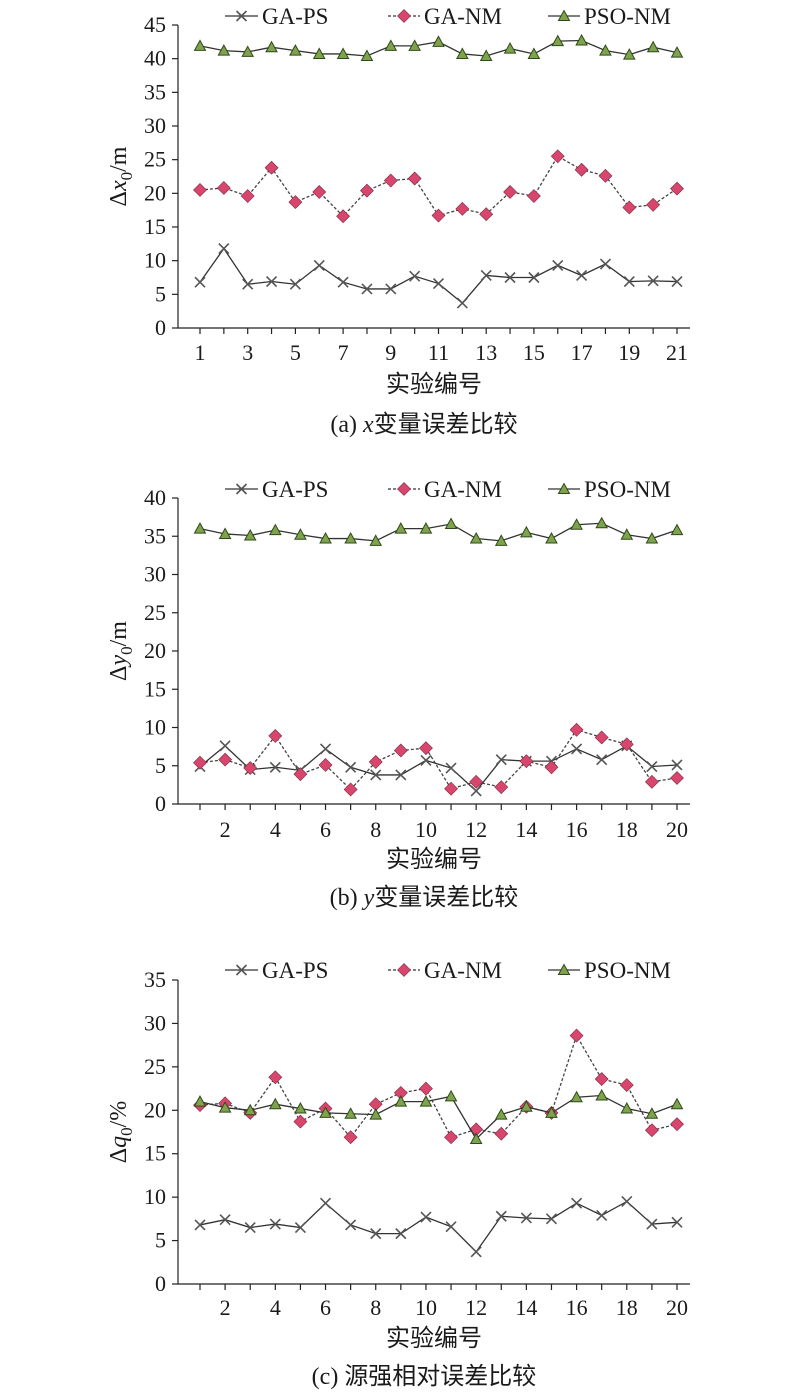  I want to click on x-tick-label: 21, so click(677, 352).